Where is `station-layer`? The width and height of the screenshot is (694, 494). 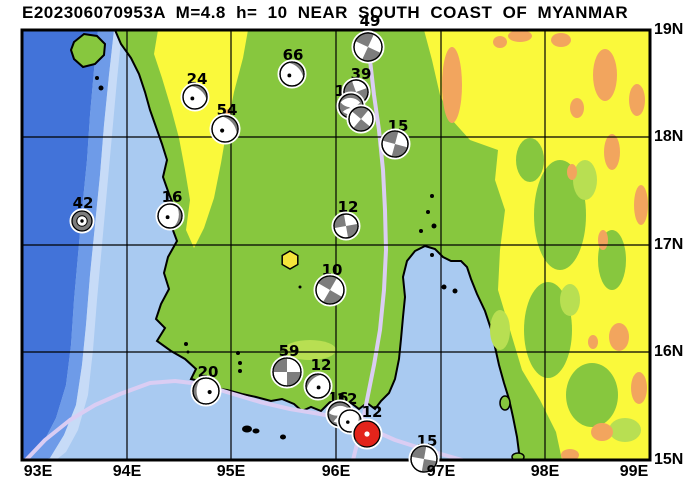 station-layer is located at coordinates (290, 260).